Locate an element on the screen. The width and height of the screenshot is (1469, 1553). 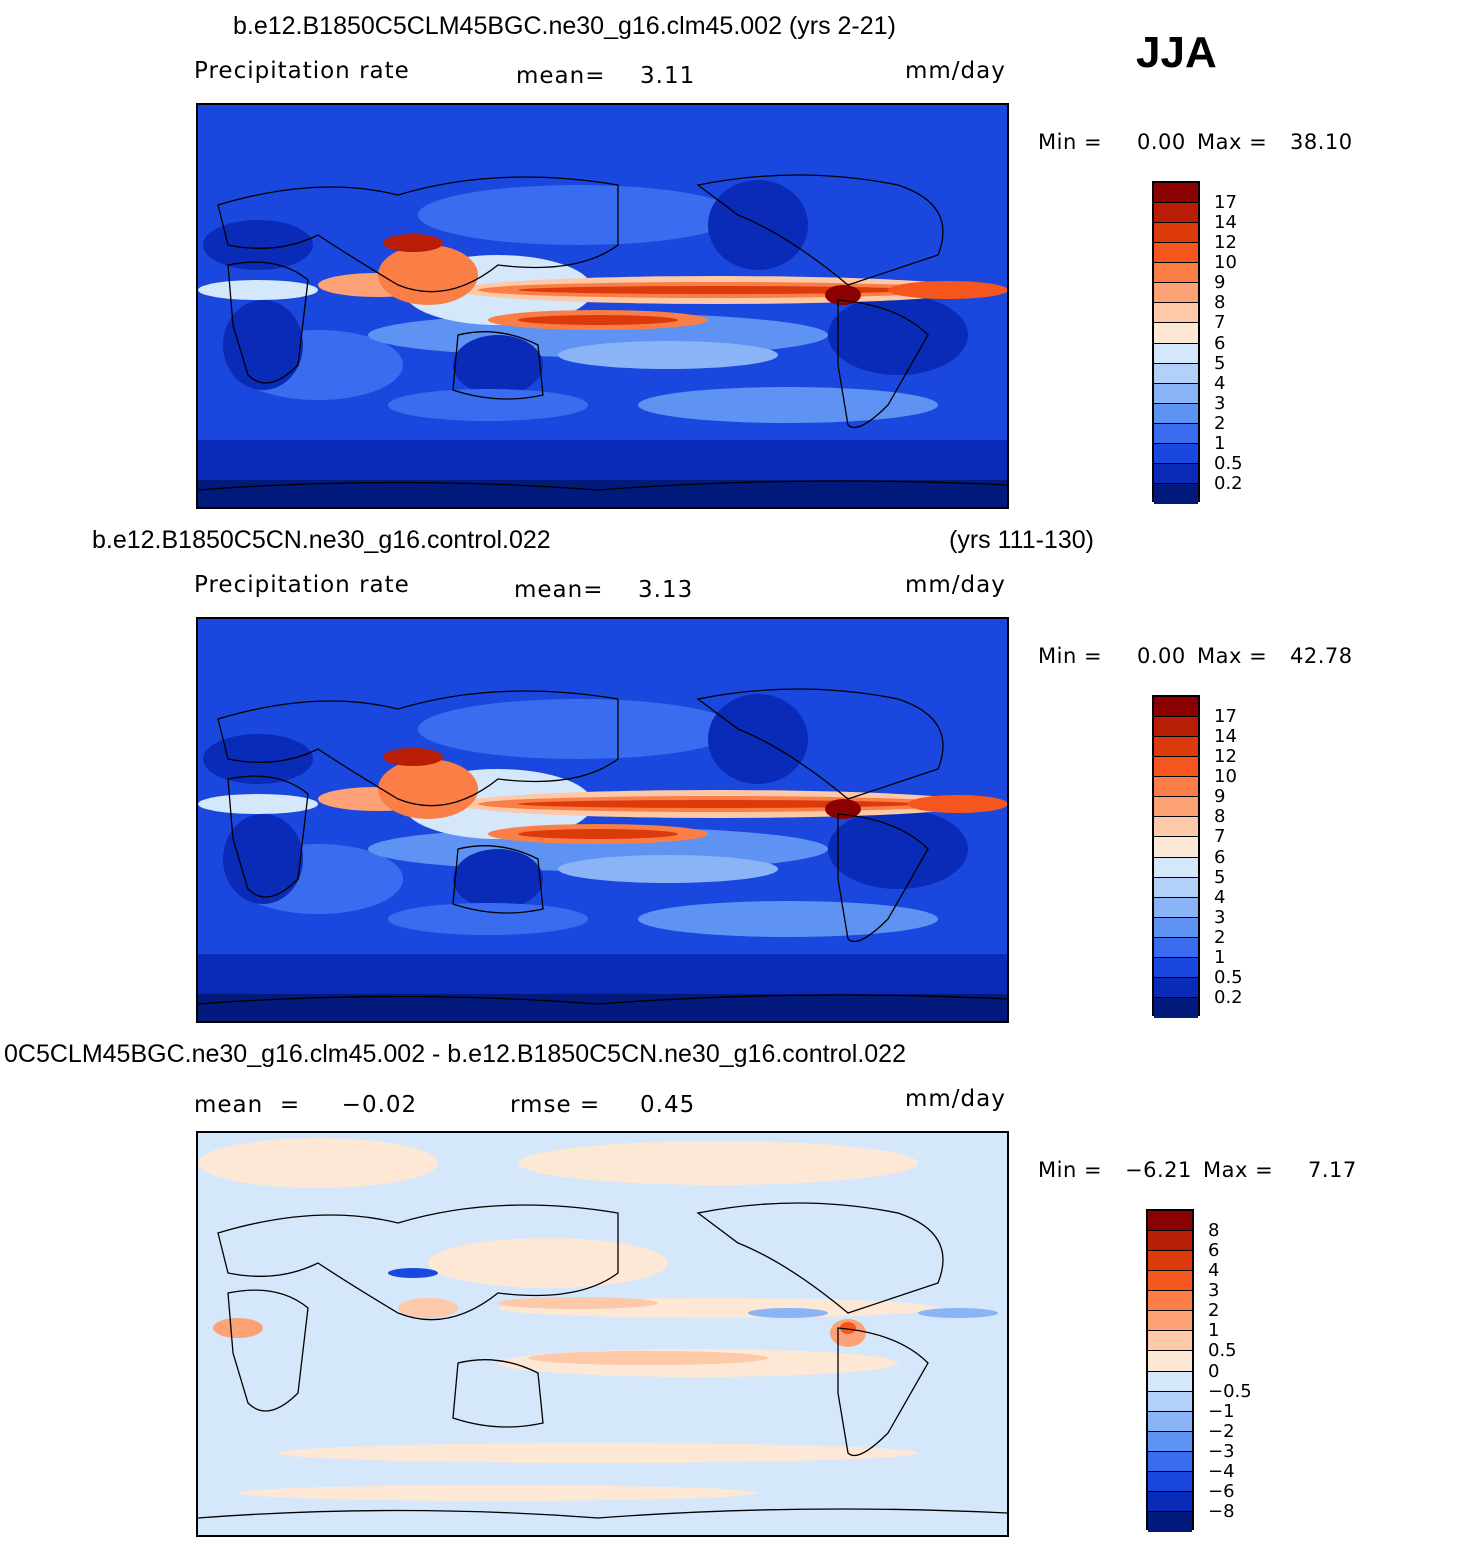
panel3-min-label: Min = is located at coordinates (1070, 1170).